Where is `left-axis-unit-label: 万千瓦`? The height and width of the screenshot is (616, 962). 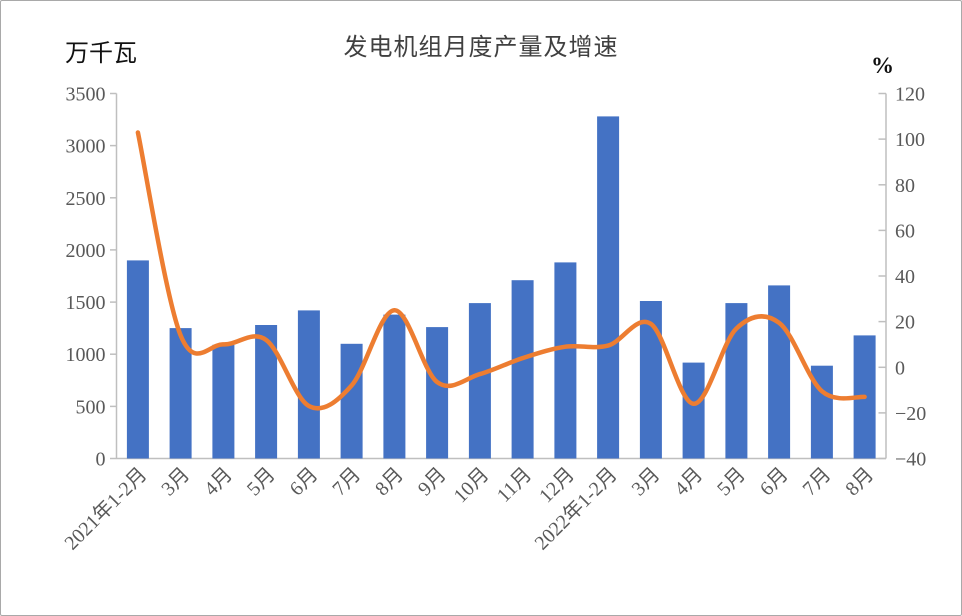 left-axis-unit-label: 万千瓦 is located at coordinates (101, 54).